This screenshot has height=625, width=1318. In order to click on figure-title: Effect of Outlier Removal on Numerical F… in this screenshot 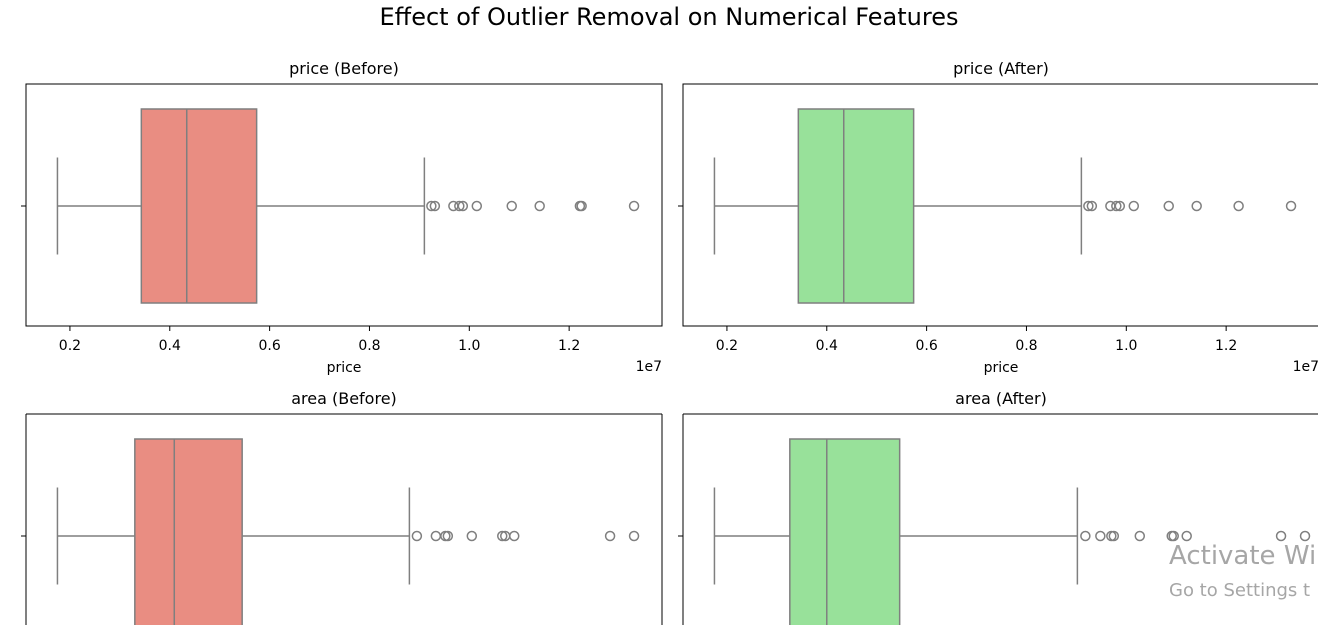, I will do `click(669, 17)`.